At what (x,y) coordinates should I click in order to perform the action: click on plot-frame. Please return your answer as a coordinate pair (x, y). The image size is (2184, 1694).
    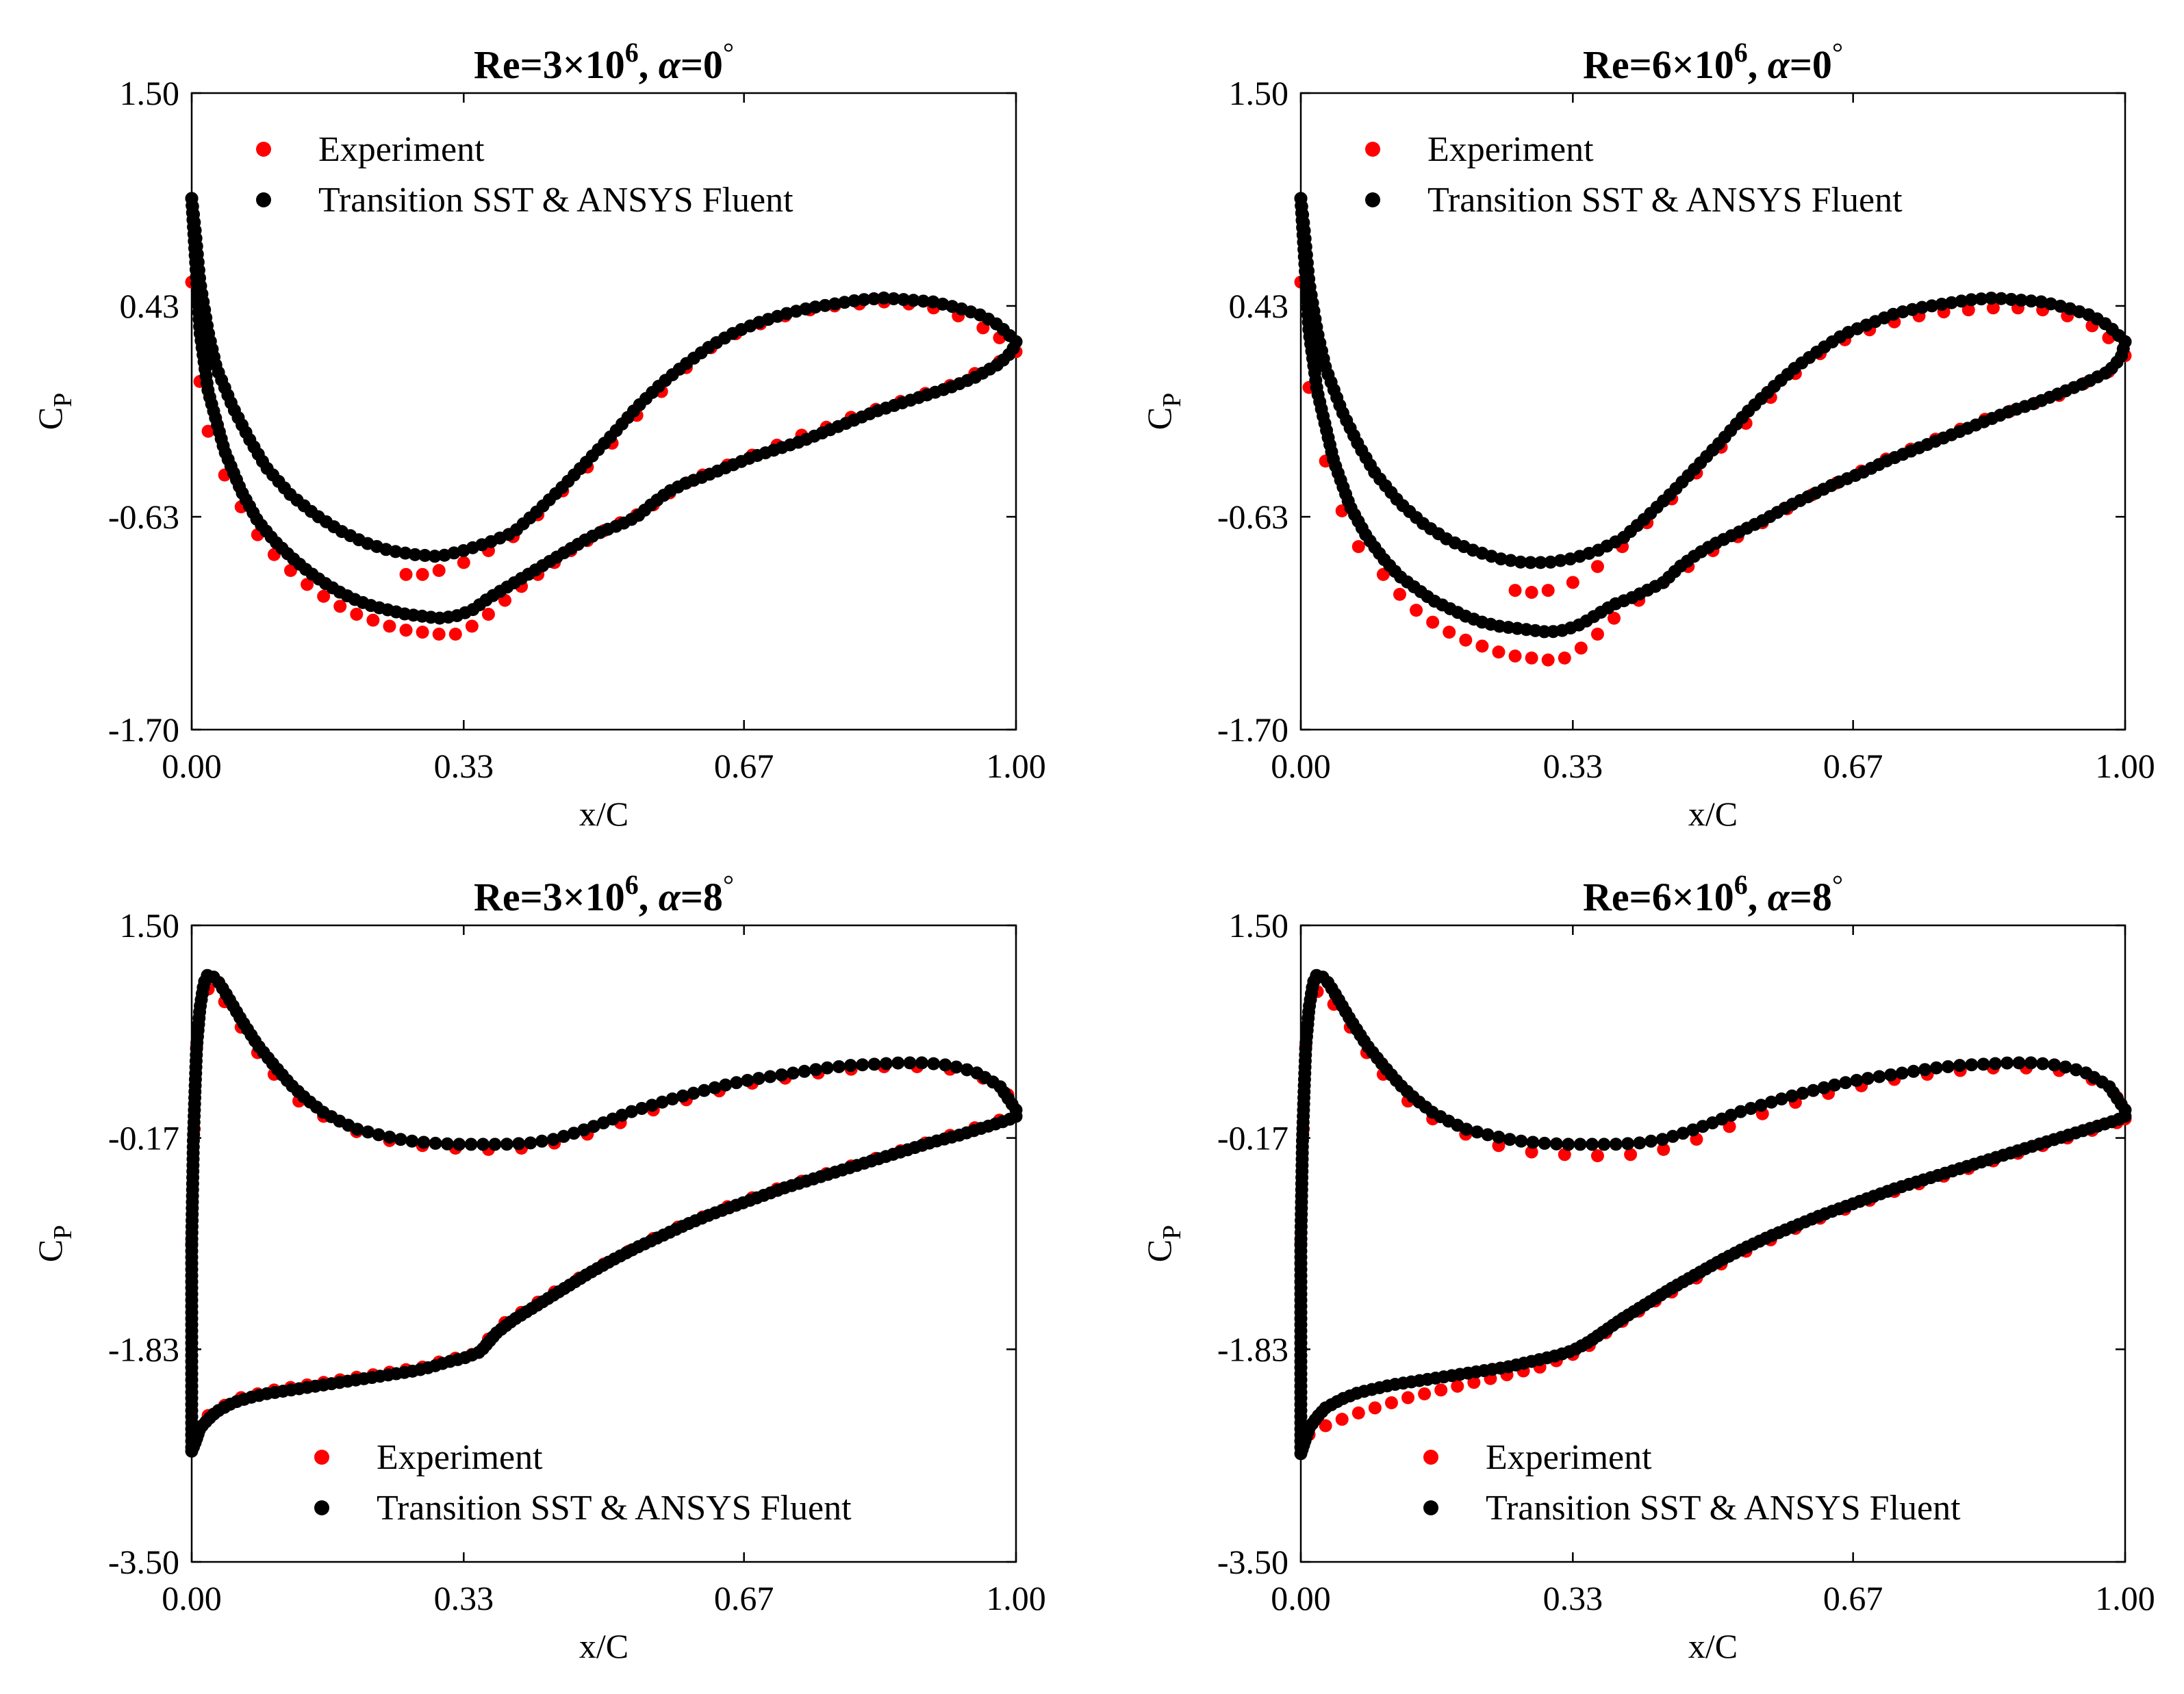
    Looking at the image, I should click on (1712, 411).